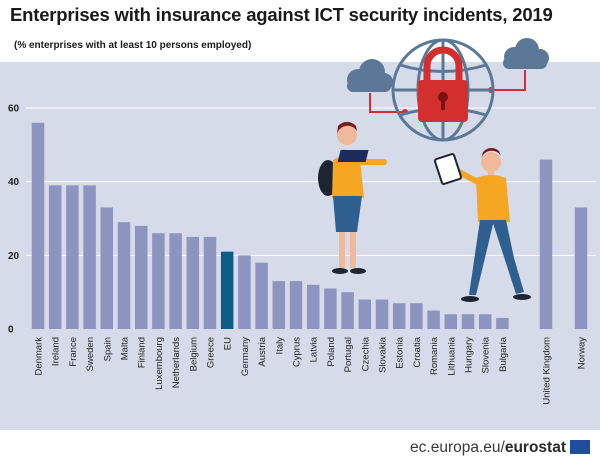 The image size is (600, 463). What do you see at coordinates (434, 355) in the screenshot?
I see `x-tick-label: Romania` at bounding box center [434, 355].